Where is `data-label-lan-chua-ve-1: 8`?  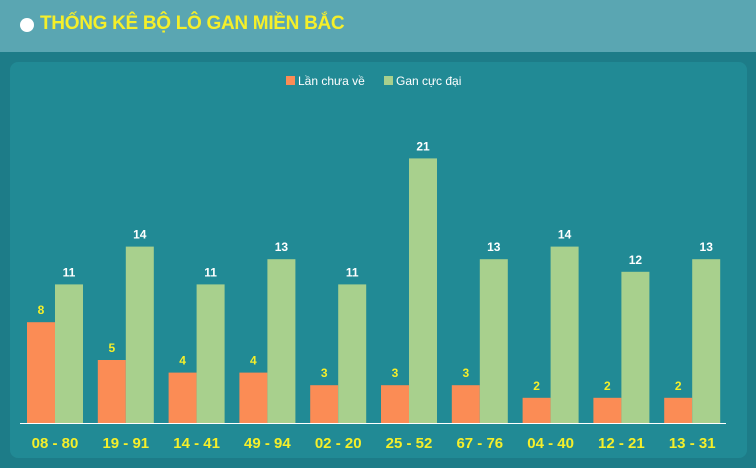
data-label-lan-chua-ve-1: 8 is located at coordinates (41, 310).